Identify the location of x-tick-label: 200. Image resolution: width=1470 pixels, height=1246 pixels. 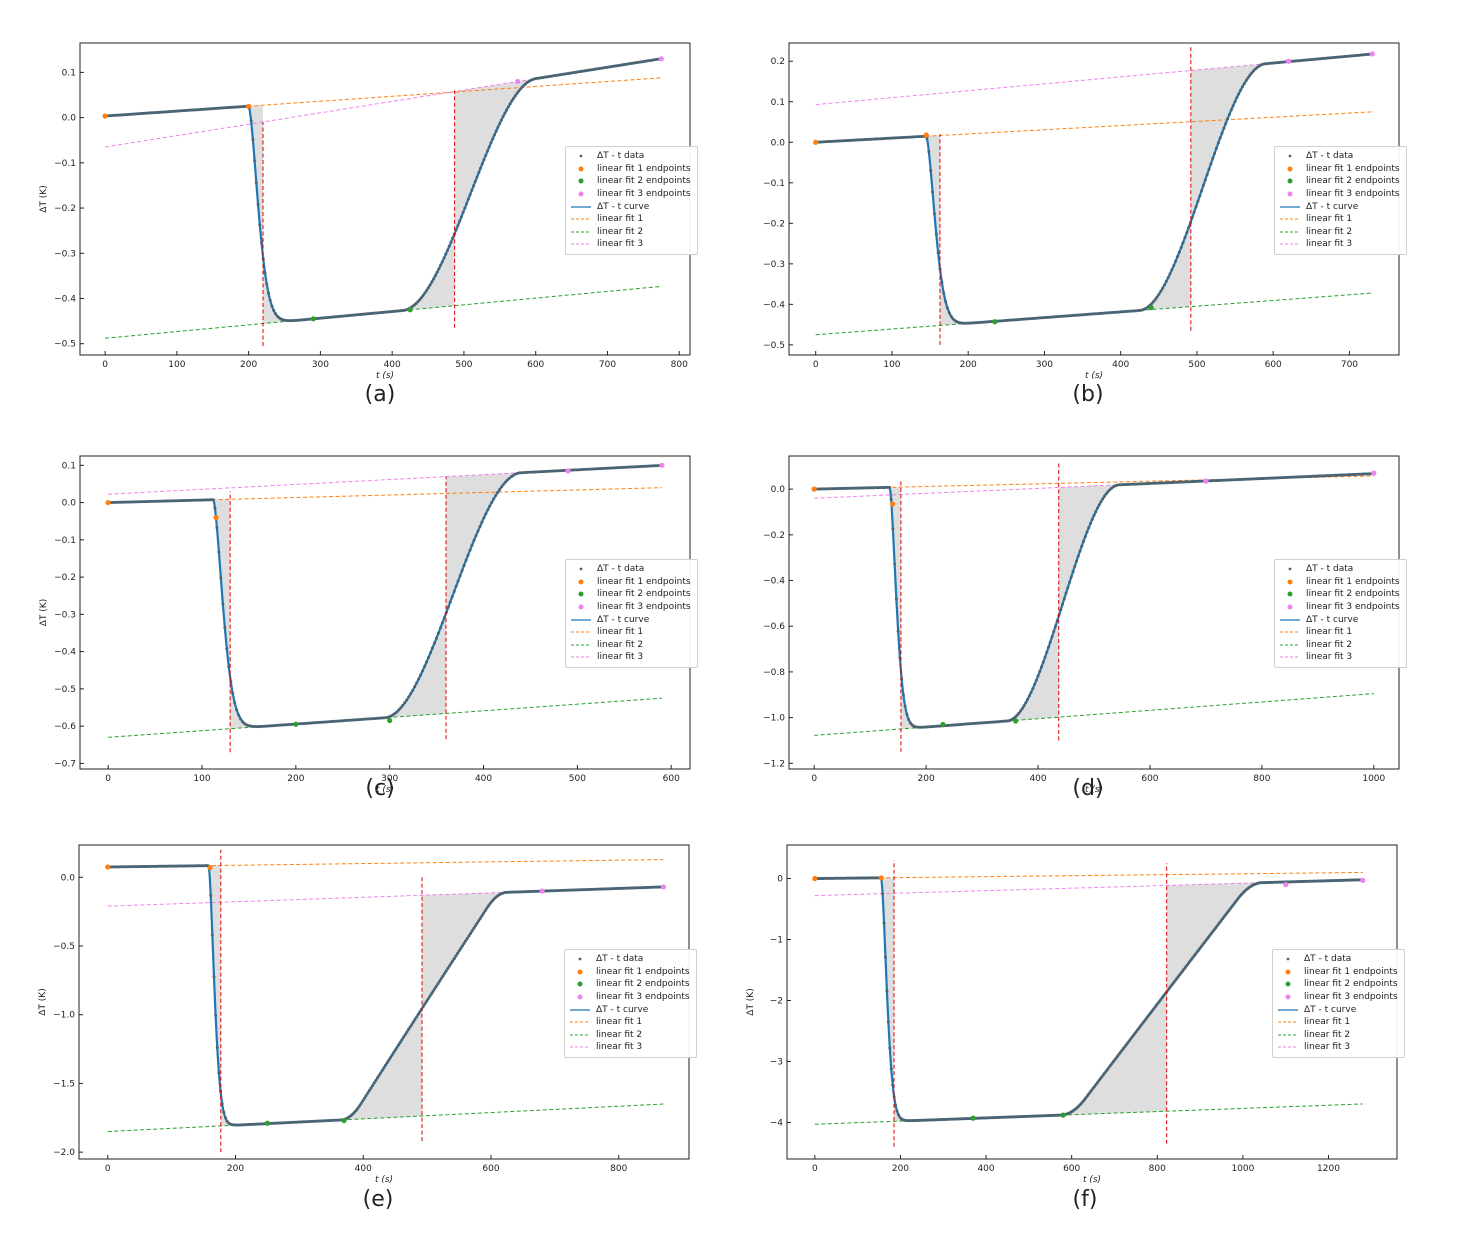
(295, 779).